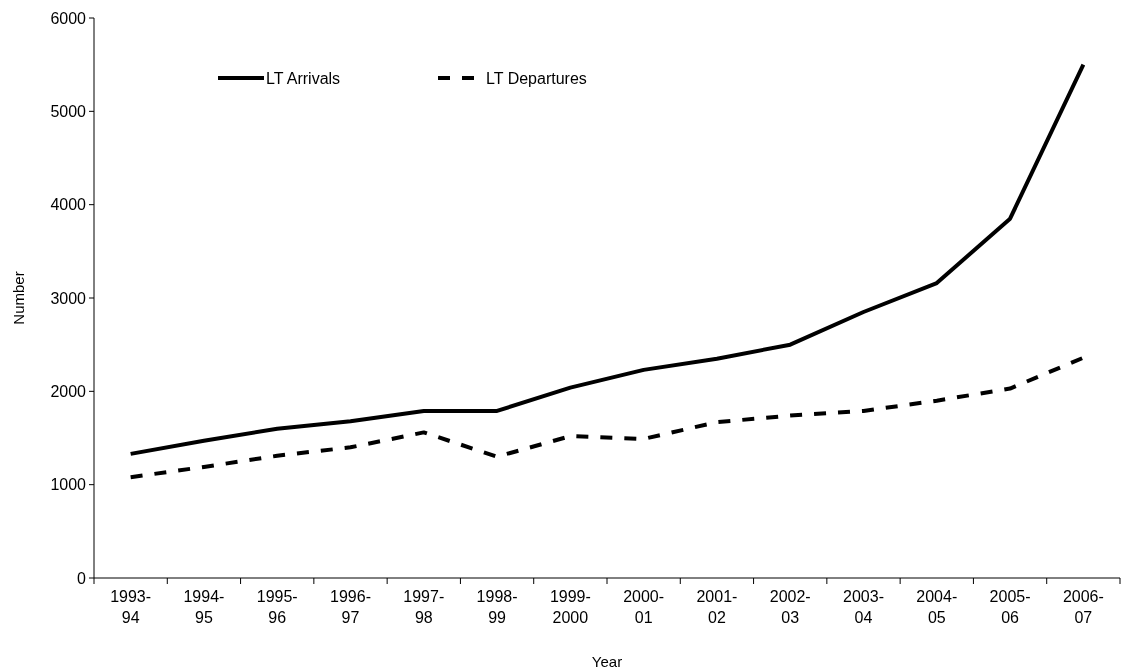 The height and width of the screenshot is (672, 1123). What do you see at coordinates (1010, 607) in the screenshot?
I see `x-tick-label: 2005- 06` at bounding box center [1010, 607].